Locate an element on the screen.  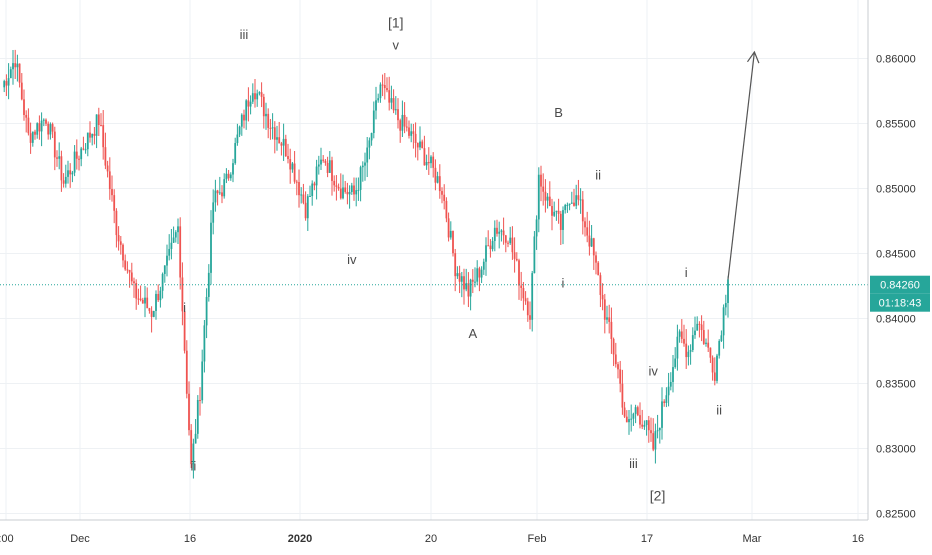
wave-label: iv is located at coordinates (654, 371).